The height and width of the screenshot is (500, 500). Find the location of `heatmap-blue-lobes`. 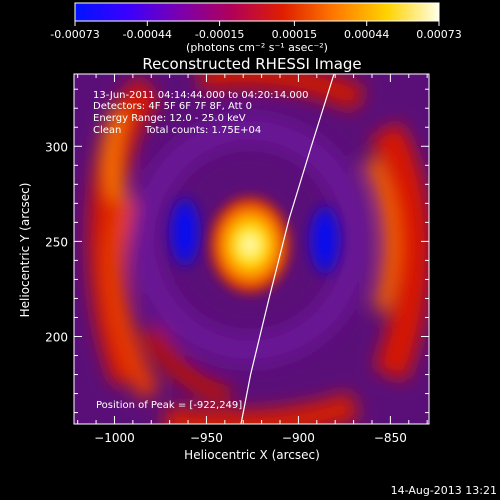

heatmap-blue-lobes is located at coordinates (255, 236).